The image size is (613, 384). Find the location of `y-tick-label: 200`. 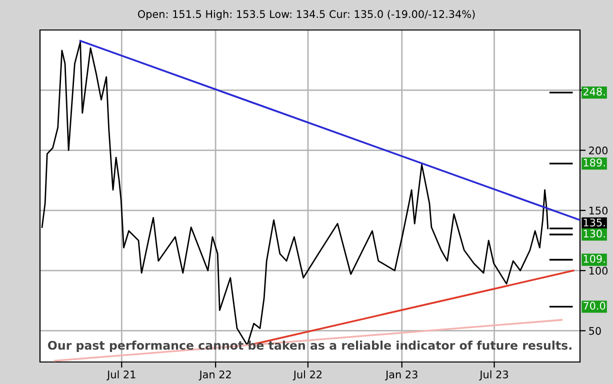

y-tick-label: 200 is located at coordinates (598, 150).